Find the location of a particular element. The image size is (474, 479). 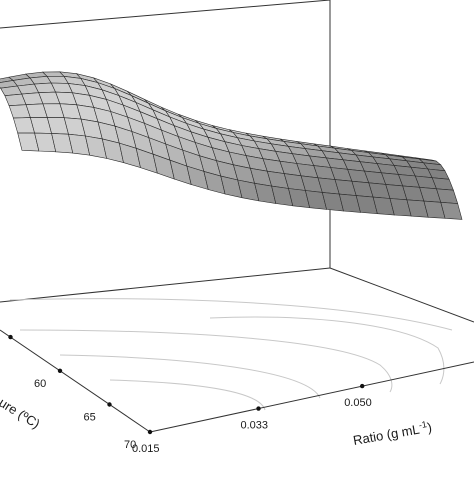

x-axis-title: Ratio (g mL-1) is located at coordinates (392, 433).